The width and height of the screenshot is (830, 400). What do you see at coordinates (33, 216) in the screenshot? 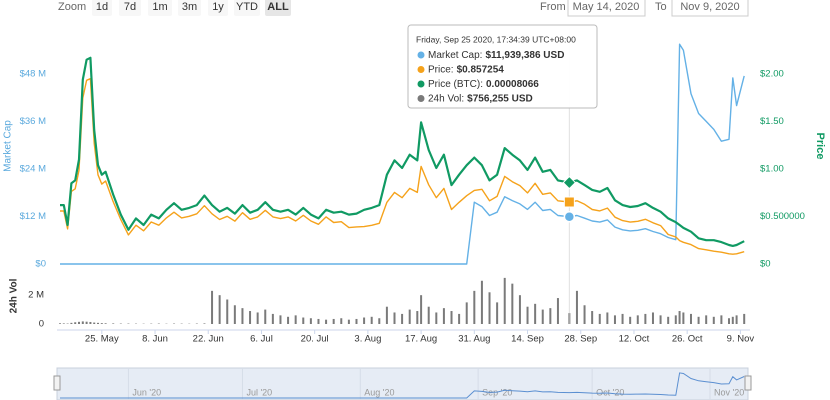
I see `y-tick-label: $12 M` at bounding box center [33, 216].